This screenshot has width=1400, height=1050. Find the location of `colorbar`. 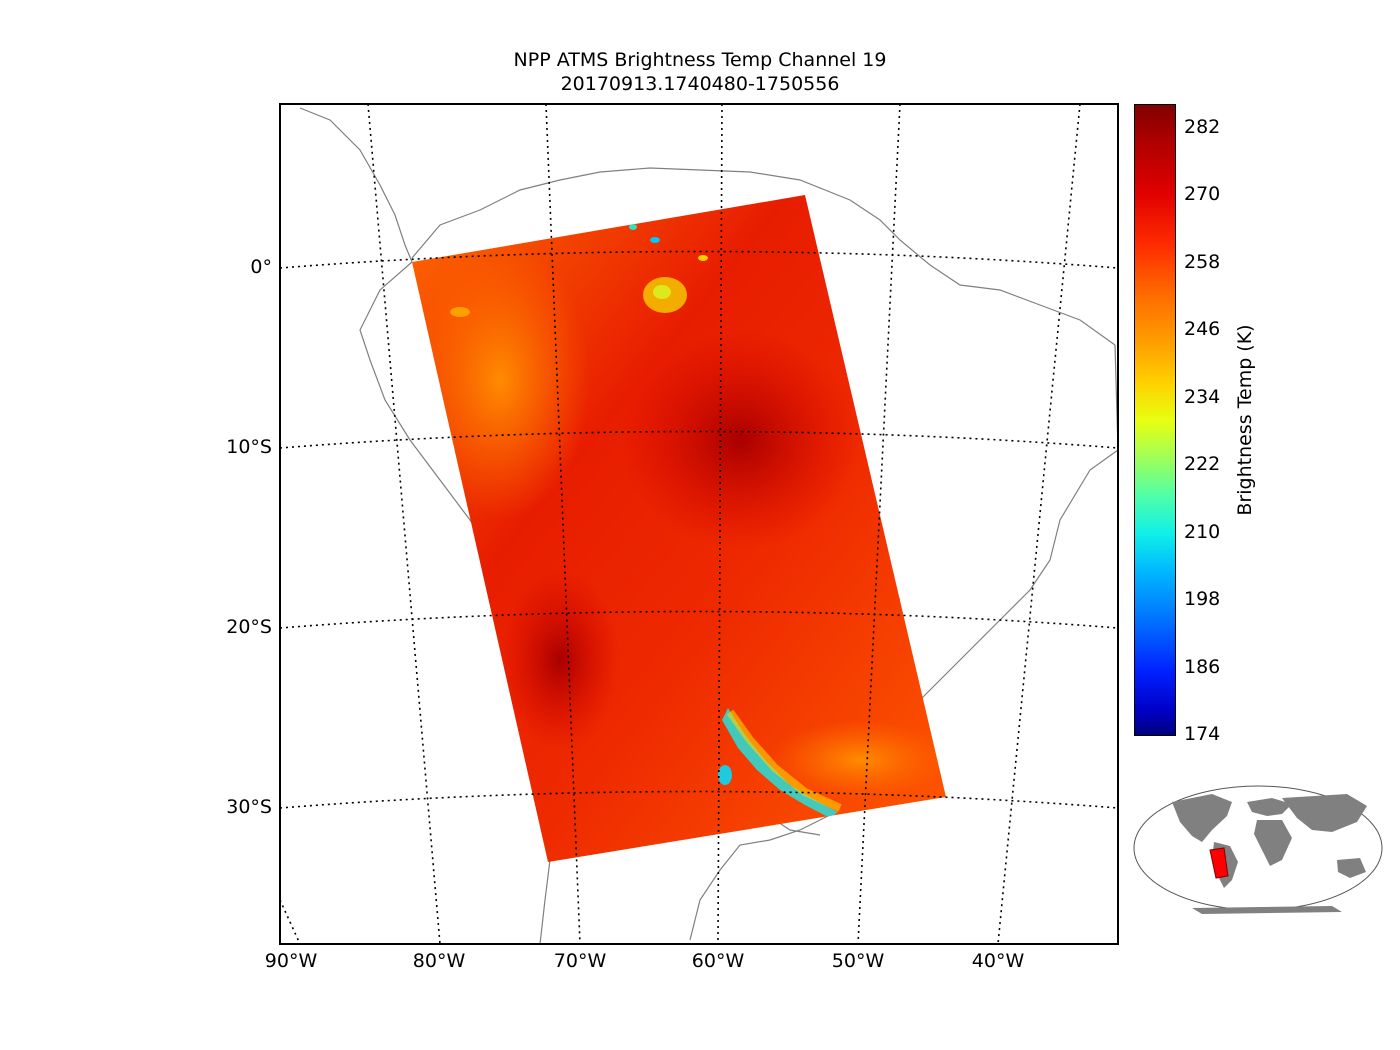

colorbar is located at coordinates (1155, 420).